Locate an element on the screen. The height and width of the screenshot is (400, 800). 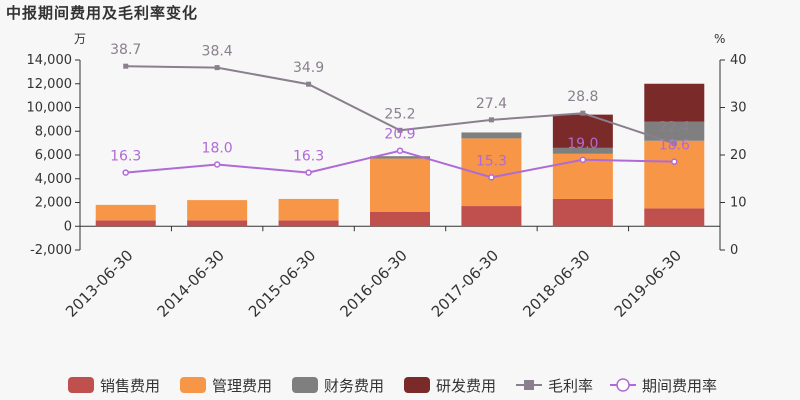
left-axis-tick-label: 8,000 is located at coordinates (53, 131).